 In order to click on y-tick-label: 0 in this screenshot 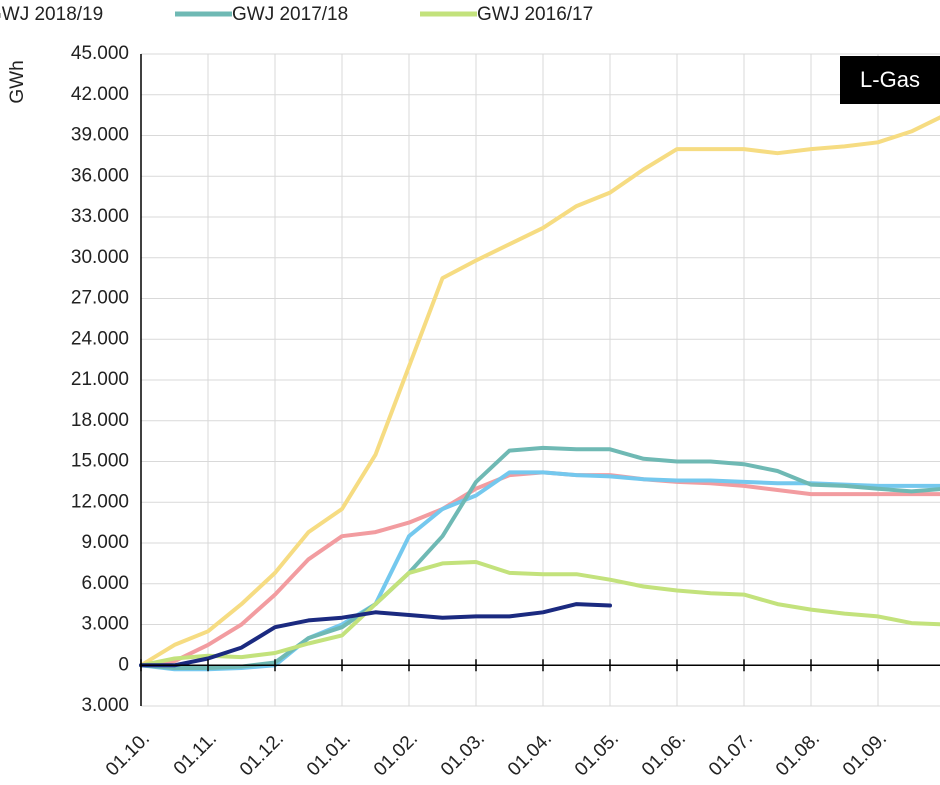, I will do `click(123, 664)`.